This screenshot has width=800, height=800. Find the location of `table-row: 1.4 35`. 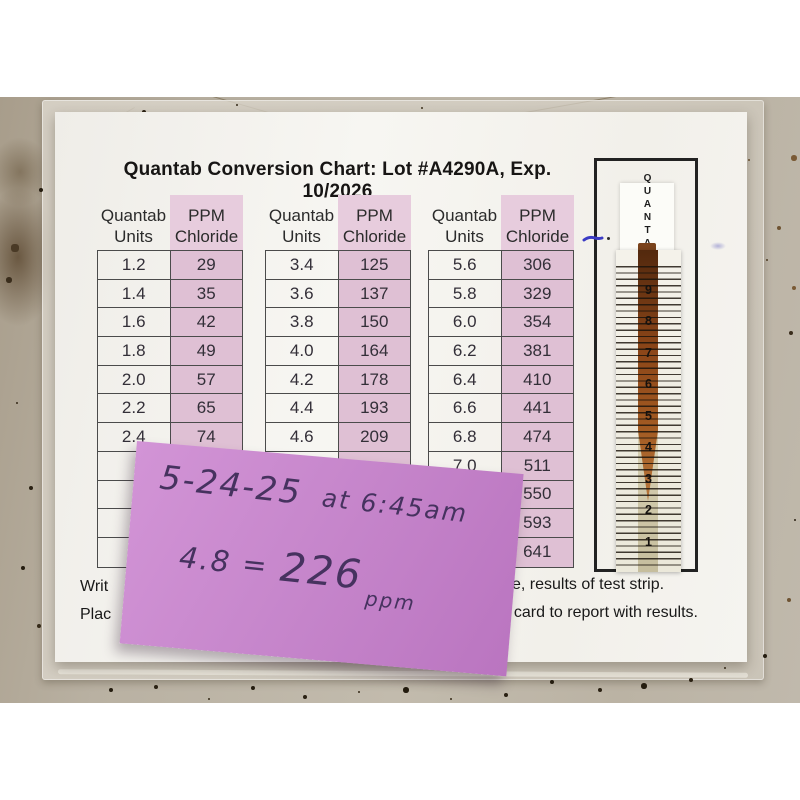

table-row: 1.4 35 is located at coordinates (170, 294).